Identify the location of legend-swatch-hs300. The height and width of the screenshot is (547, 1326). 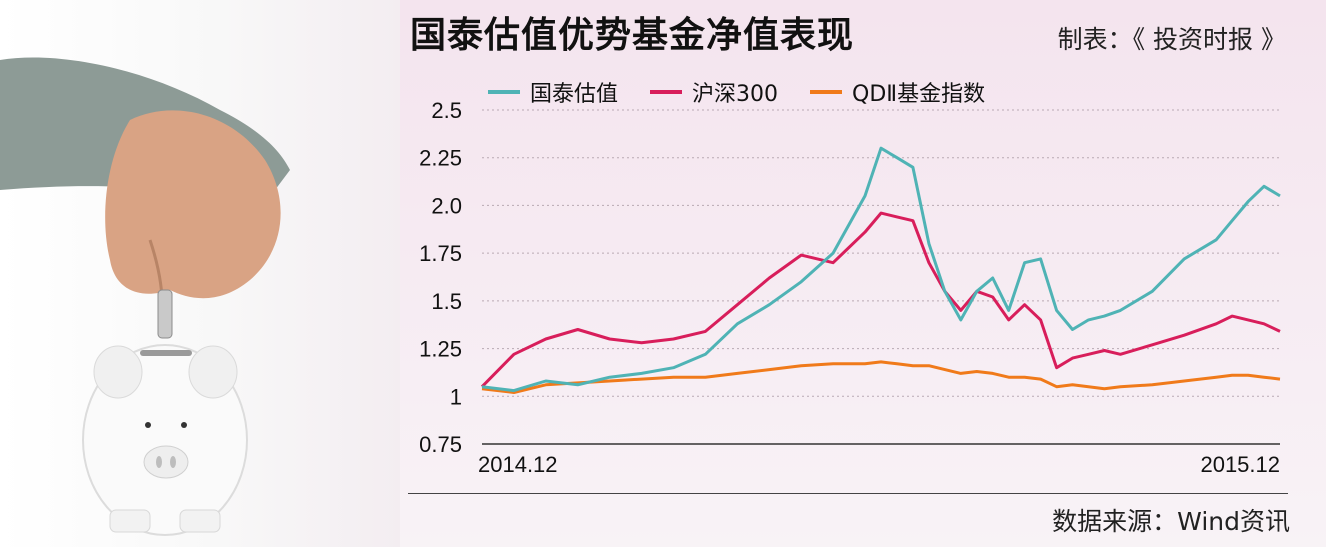
(666, 92).